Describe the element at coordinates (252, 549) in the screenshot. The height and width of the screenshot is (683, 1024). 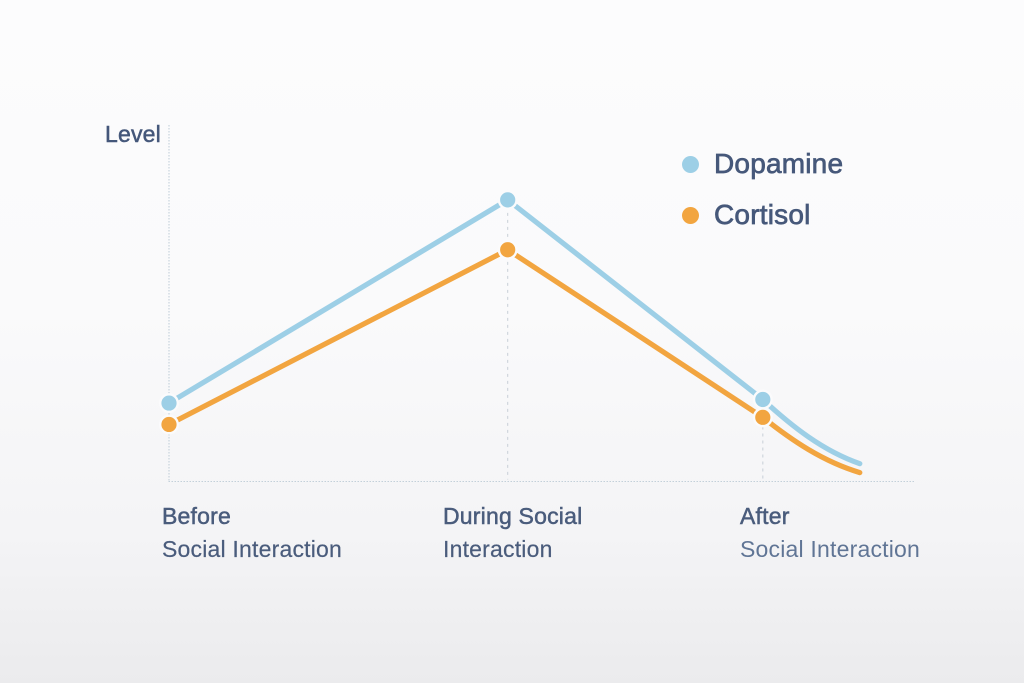
I see `x-label-before-line2: Social Interaction` at that location.